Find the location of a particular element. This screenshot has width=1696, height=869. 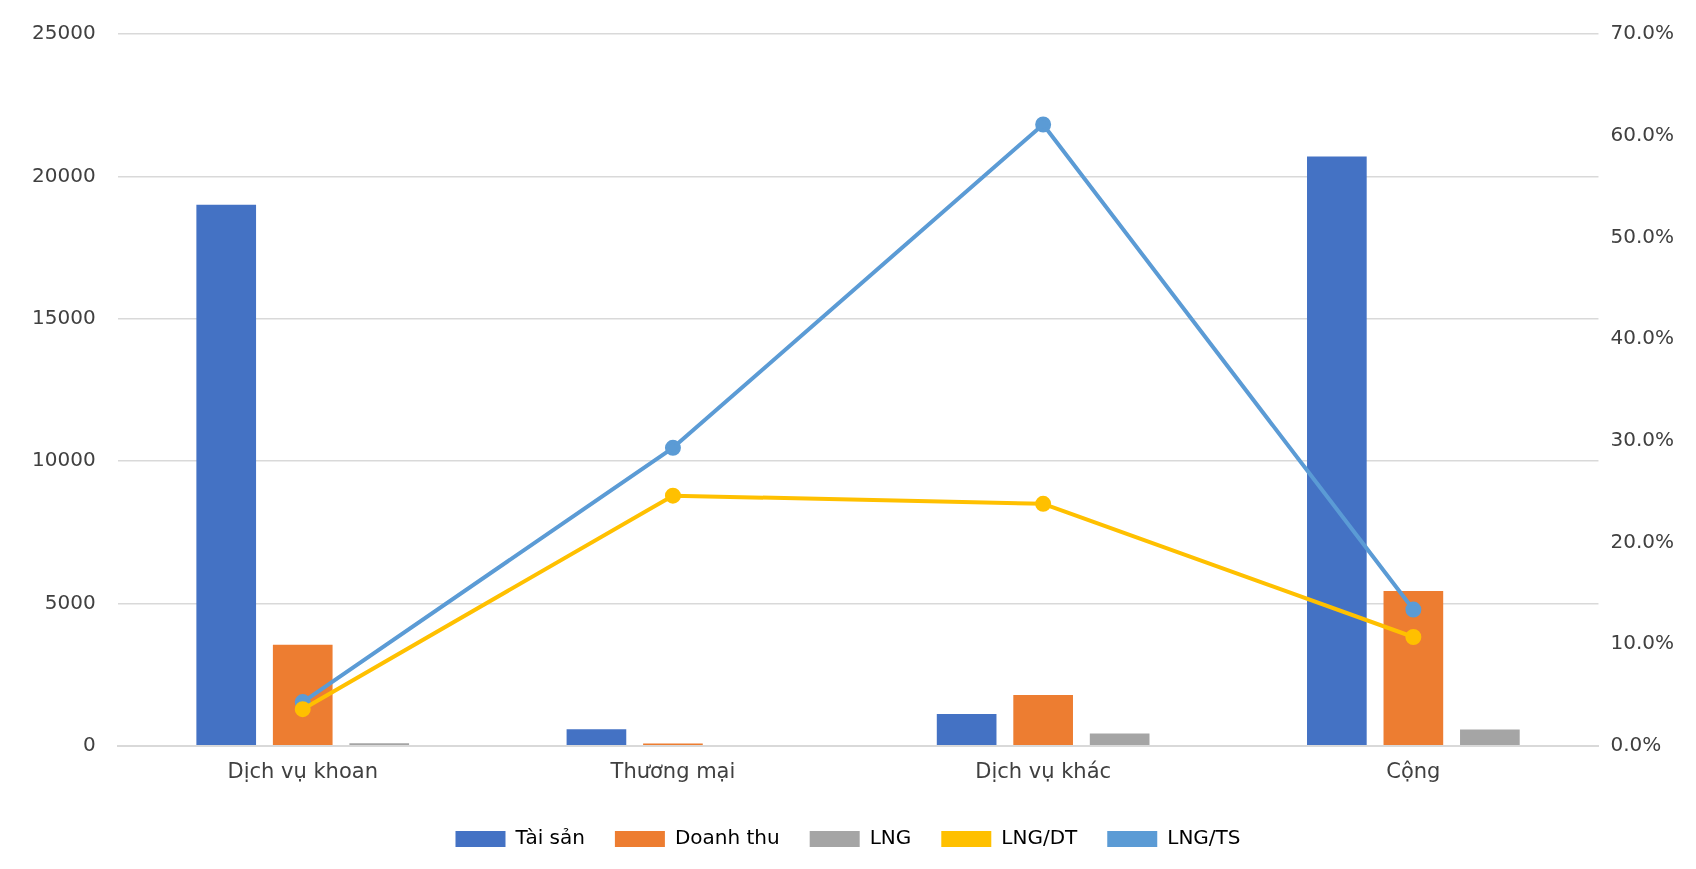

y-tick-label: 0 is located at coordinates (89, 744).